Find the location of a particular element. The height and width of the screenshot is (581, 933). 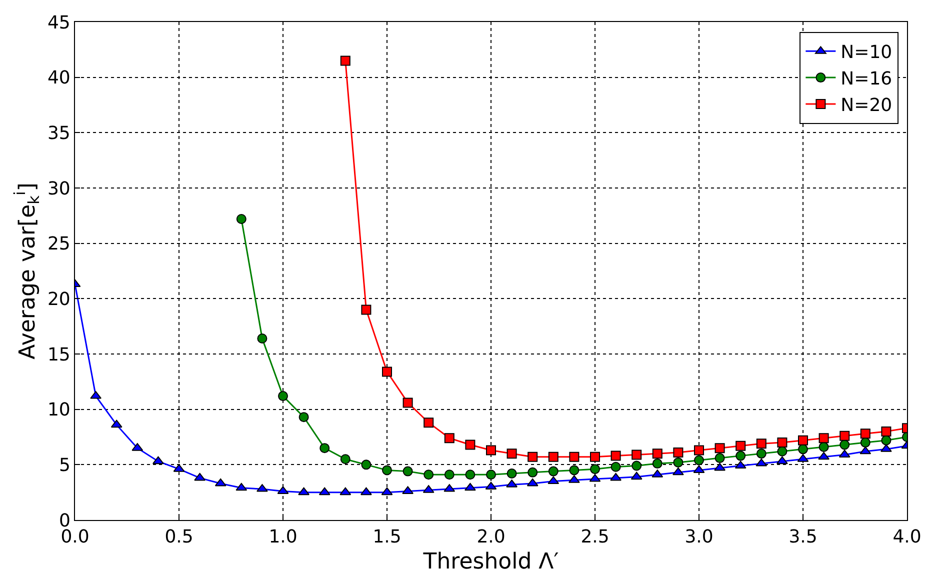

y-tick-label: 45 is located at coordinates (58, 23).